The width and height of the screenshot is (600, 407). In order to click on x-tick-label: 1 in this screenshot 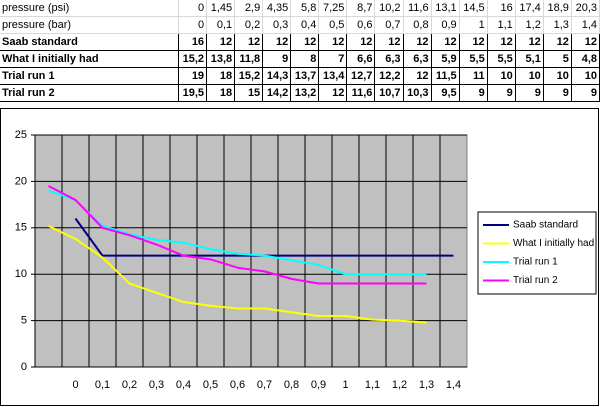, I will do `click(345, 385)`.